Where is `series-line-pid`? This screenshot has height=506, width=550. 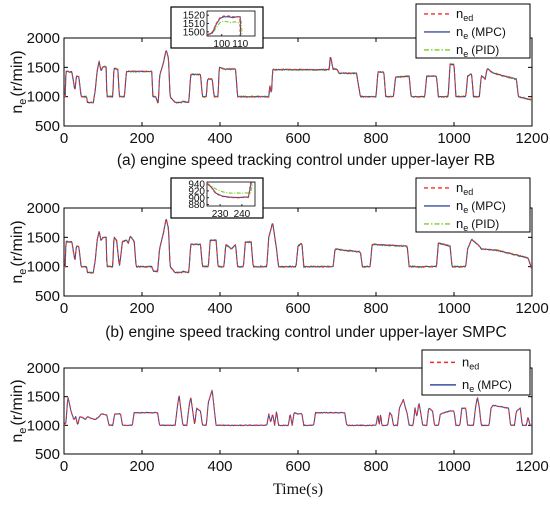
series-line-pid is located at coordinates (298, 77).